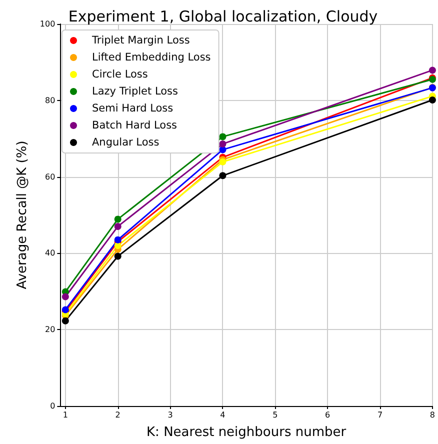 This screenshot has height=444, width=438. I want to click on y-tick-label: 0, so click(53, 406).